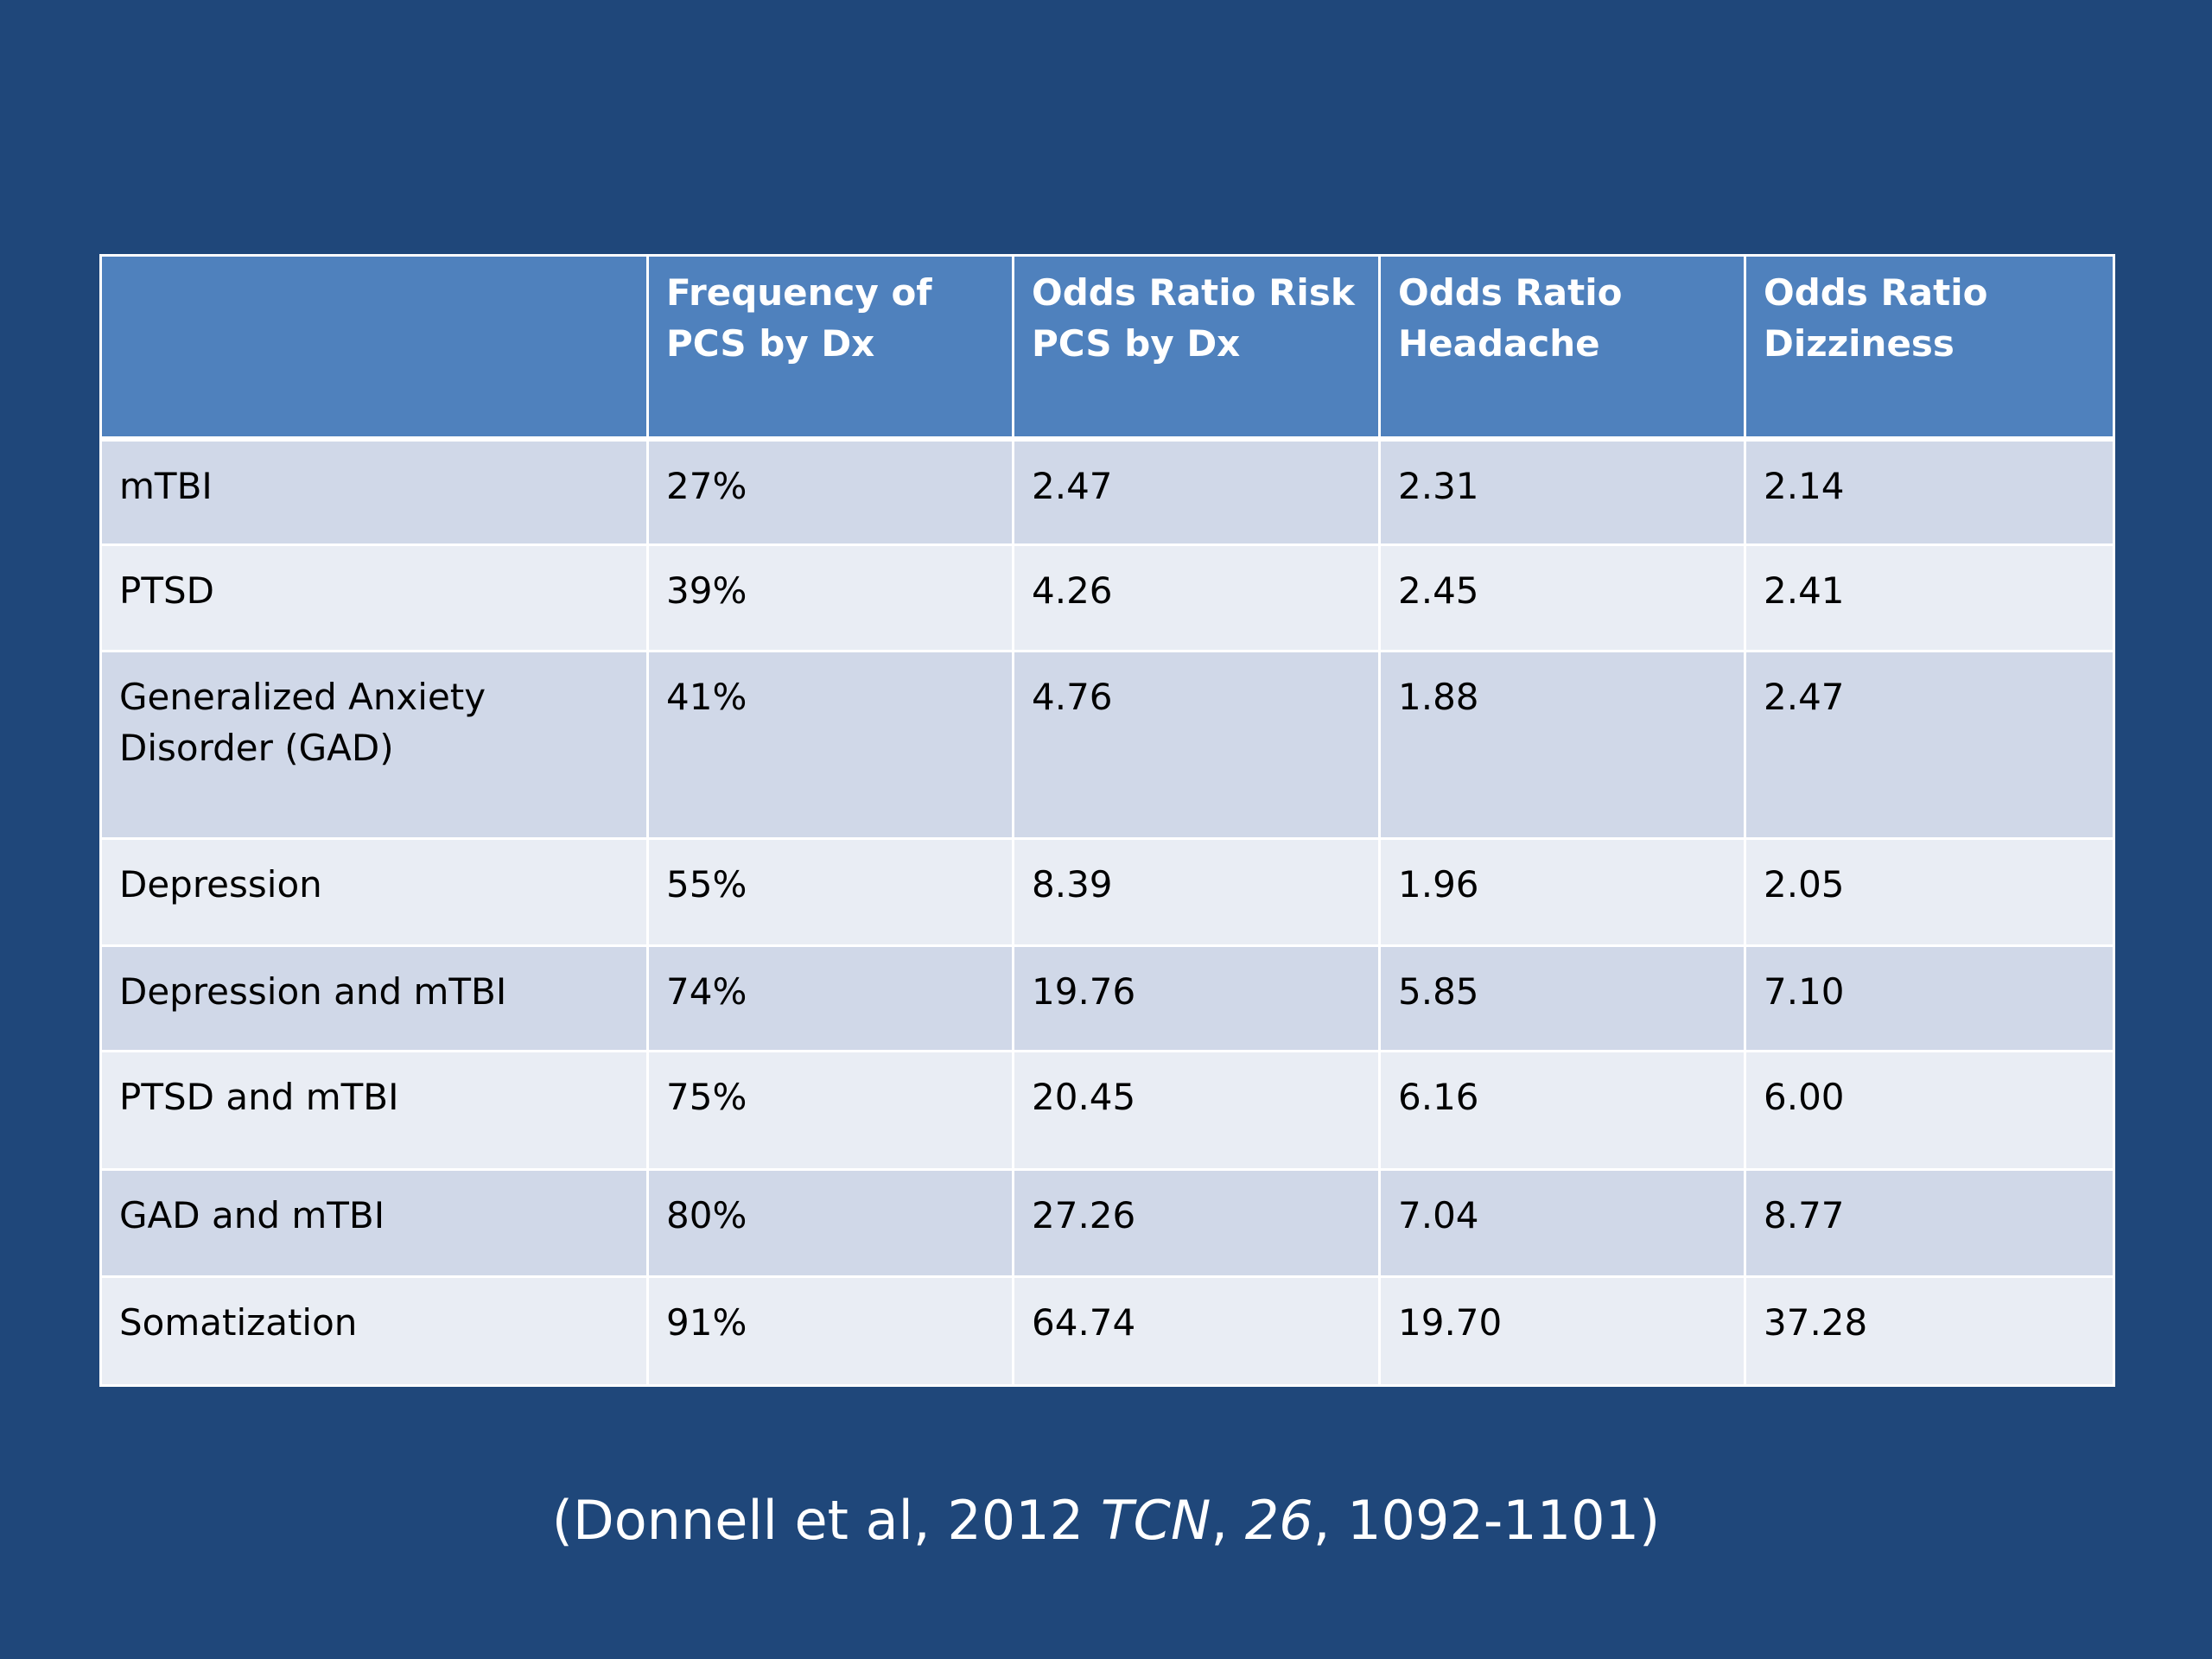 Image resolution: width=2212 pixels, height=1659 pixels. What do you see at coordinates (374, 998) in the screenshot?
I see `diagnosis-cell: Depression and mTBI` at bounding box center [374, 998].